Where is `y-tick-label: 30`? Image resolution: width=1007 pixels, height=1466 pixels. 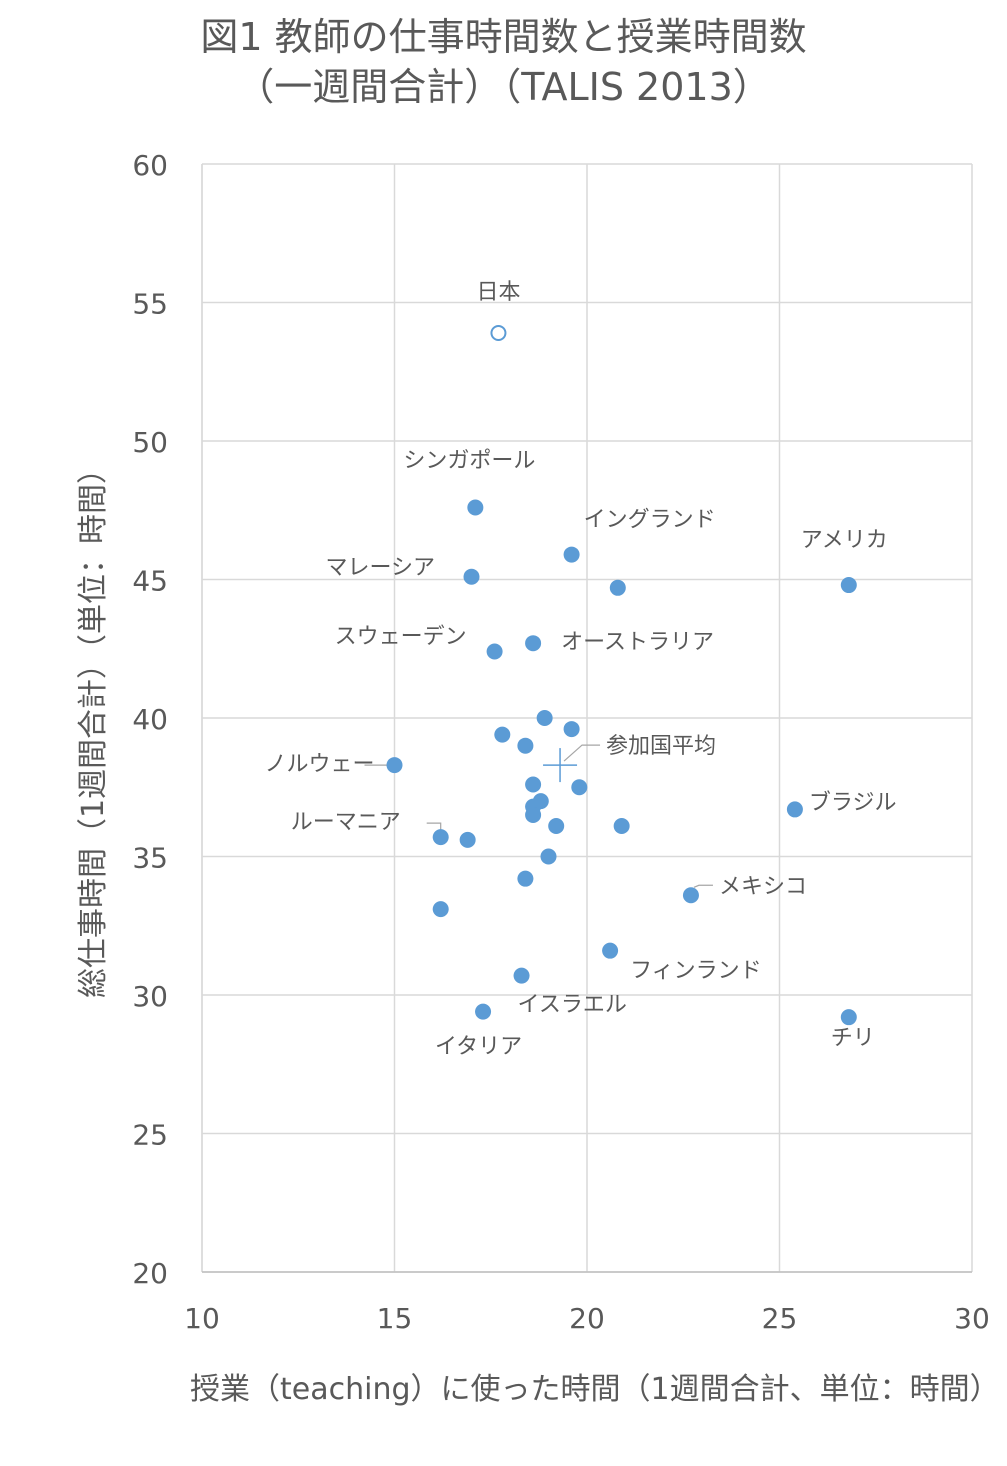 y-tick-label: 30 is located at coordinates (150, 996).